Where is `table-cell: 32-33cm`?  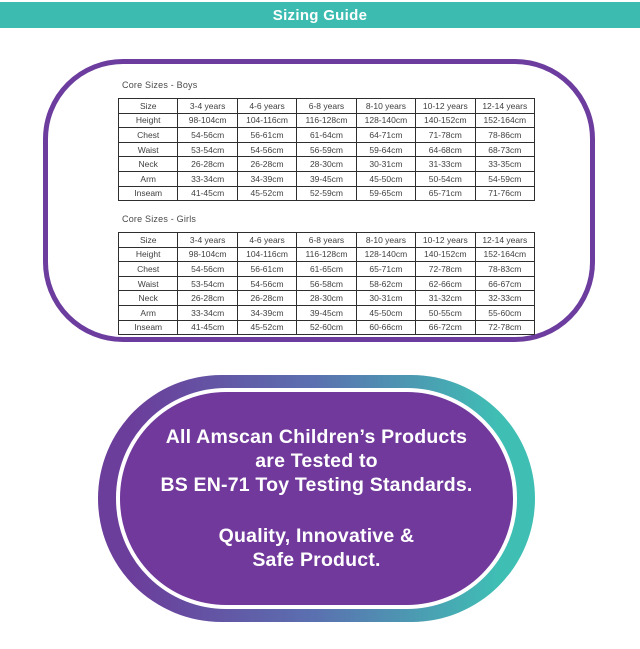
table-cell: 32-33cm is located at coordinates (505, 298).